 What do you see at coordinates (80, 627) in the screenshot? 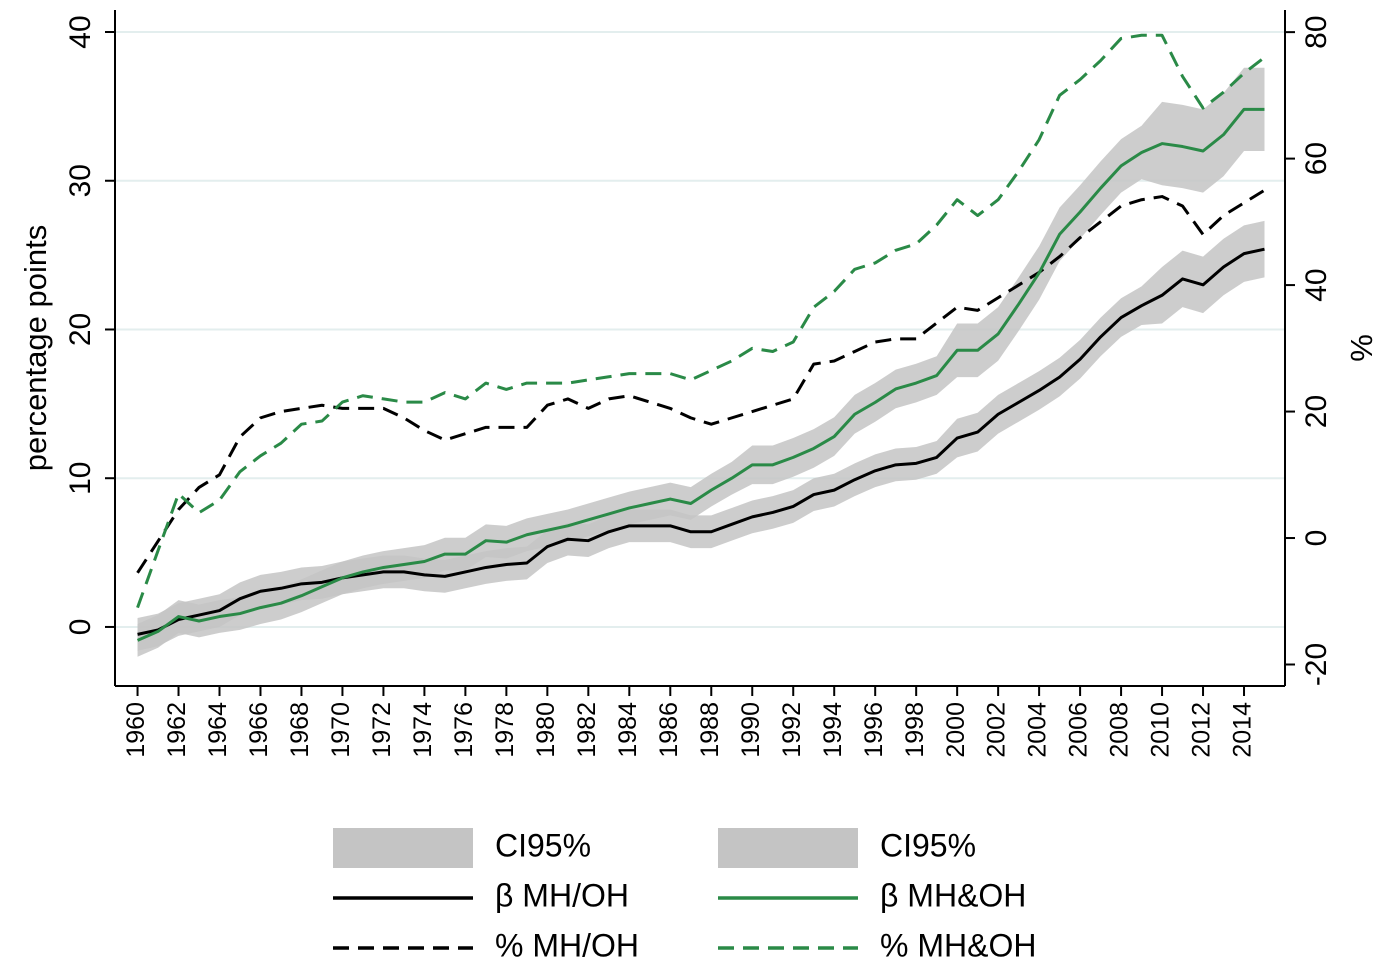
I see `y-tick-label: 0` at bounding box center [80, 627].